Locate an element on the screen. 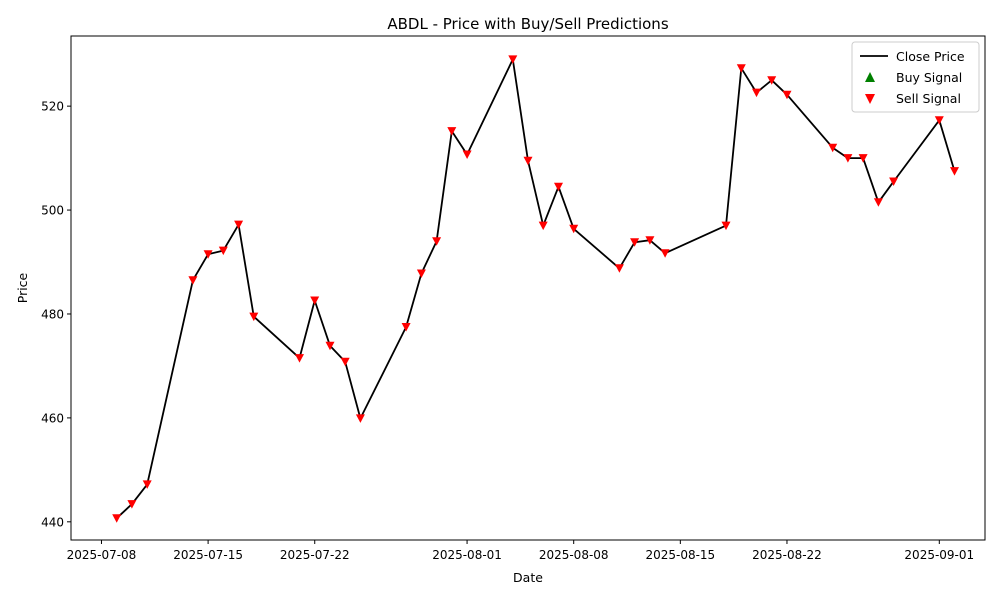  y-tick-label: 440 is located at coordinates (52, 522).